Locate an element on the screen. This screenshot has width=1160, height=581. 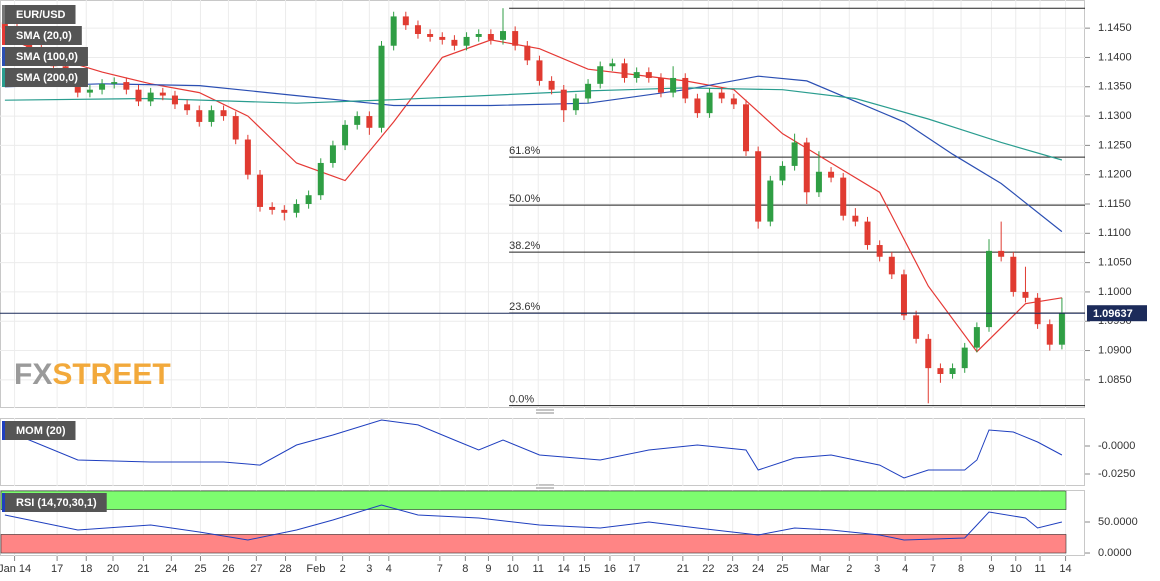
y-tick-label: 1.1050 is located at coordinates (1115, 263).